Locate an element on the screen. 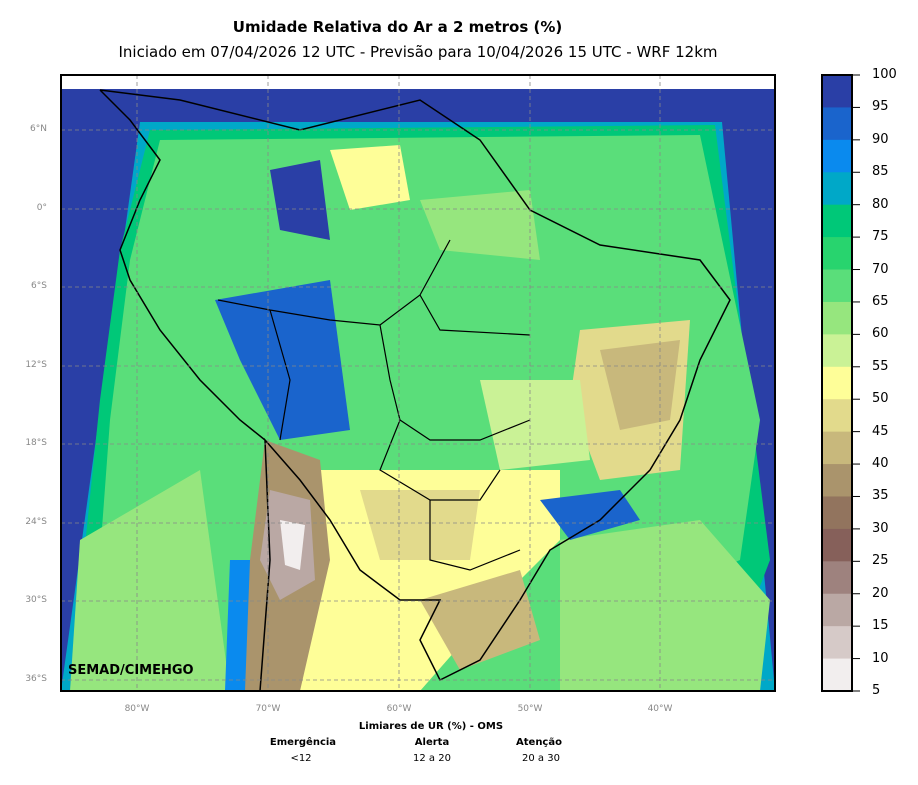  colorbar-tick-label: 40 is located at coordinates (880, 464).